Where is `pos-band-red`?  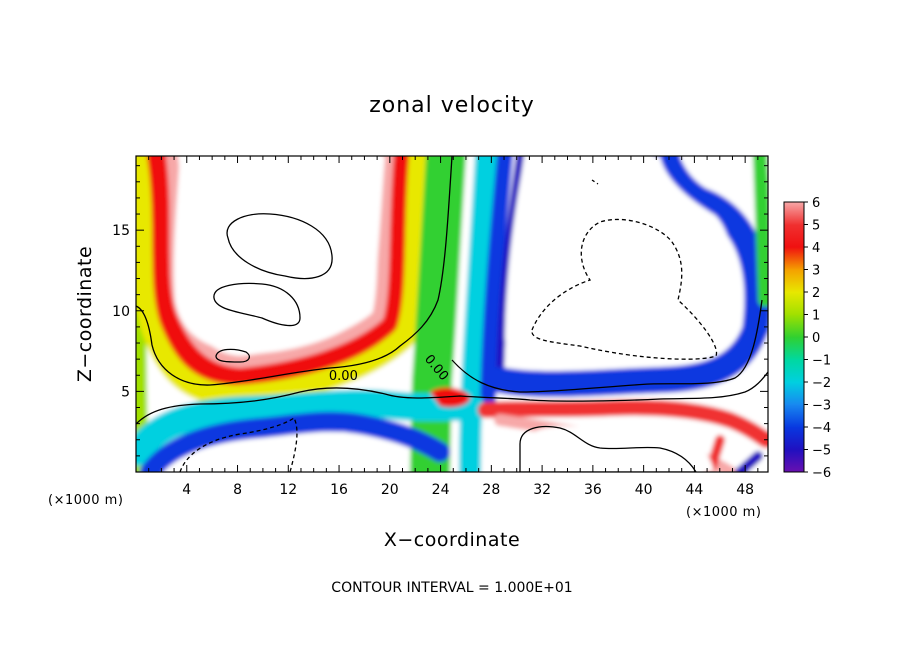 pos-band-red is located at coordinates (278, 270).